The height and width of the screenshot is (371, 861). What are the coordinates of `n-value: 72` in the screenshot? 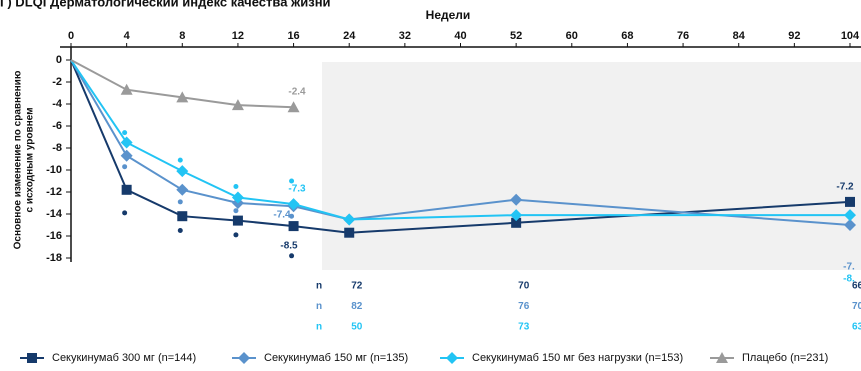 It's located at (357, 286).